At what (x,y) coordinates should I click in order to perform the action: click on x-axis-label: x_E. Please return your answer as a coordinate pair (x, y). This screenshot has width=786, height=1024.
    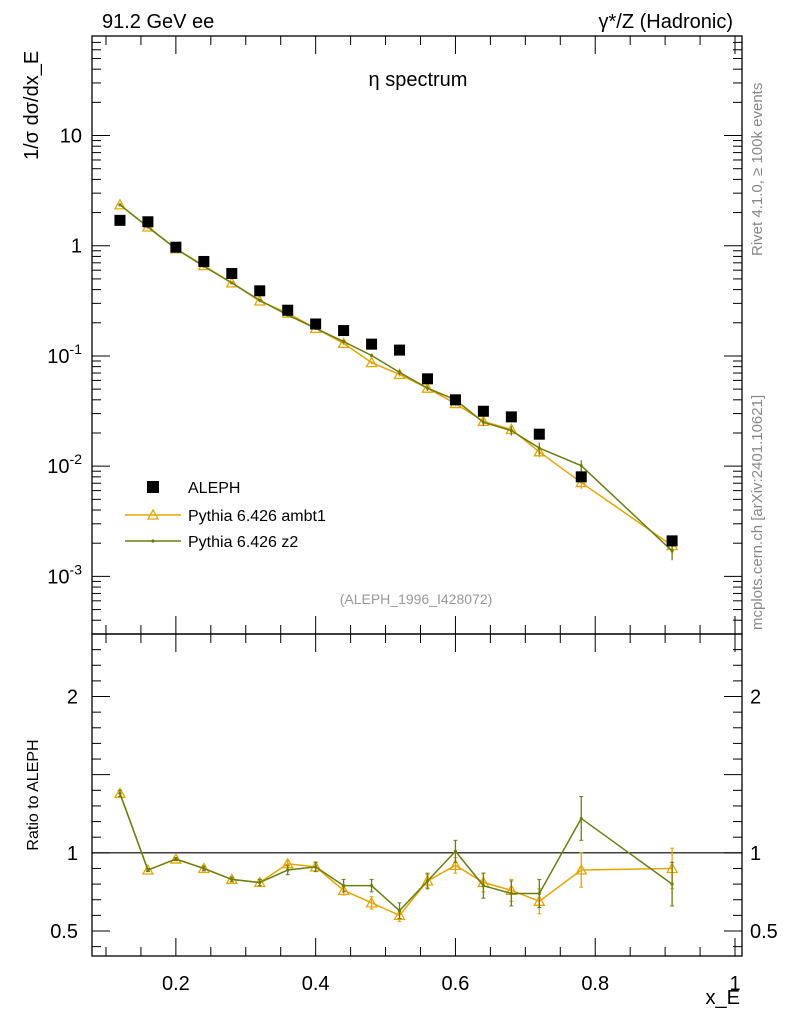
    Looking at the image, I should click on (723, 998).